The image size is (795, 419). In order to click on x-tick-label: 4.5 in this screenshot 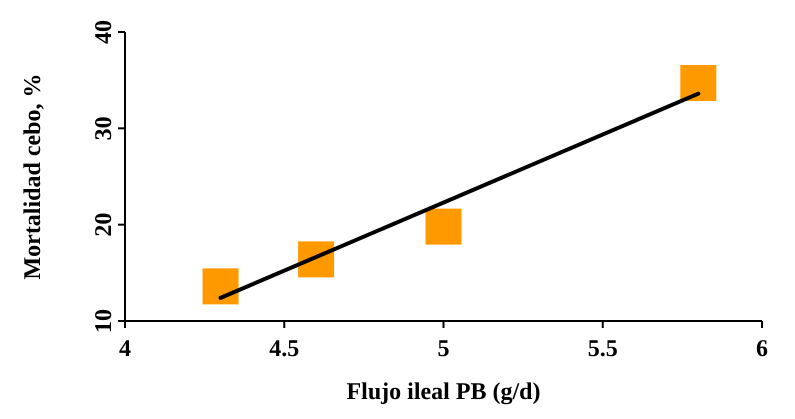, I will do `click(284, 349)`.